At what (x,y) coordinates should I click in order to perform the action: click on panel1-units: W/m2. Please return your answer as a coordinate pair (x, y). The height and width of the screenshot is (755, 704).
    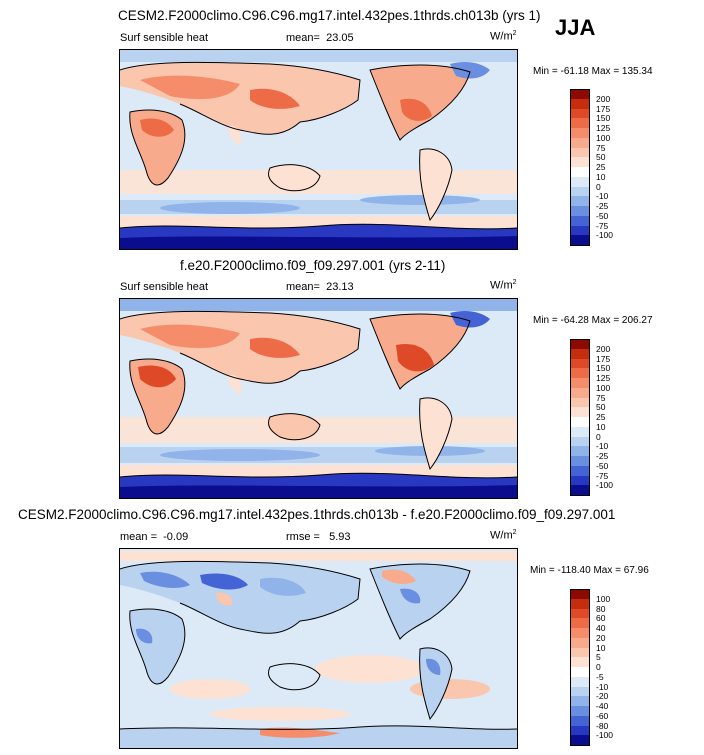
    Looking at the image, I should click on (503, 36).